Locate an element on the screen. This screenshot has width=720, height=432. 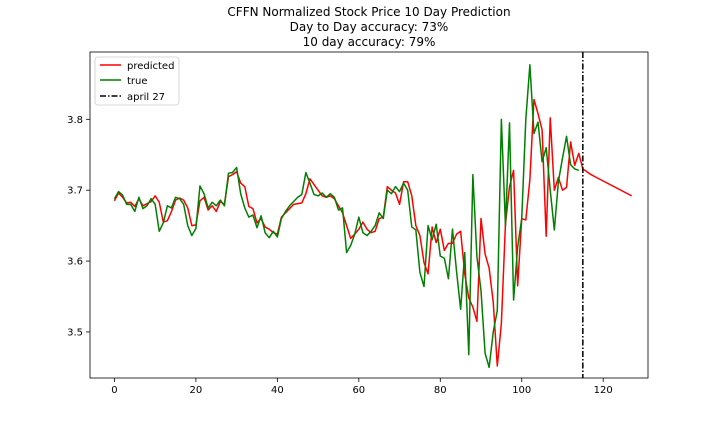
legend-label-april-27: april 27 is located at coordinates (146, 97).